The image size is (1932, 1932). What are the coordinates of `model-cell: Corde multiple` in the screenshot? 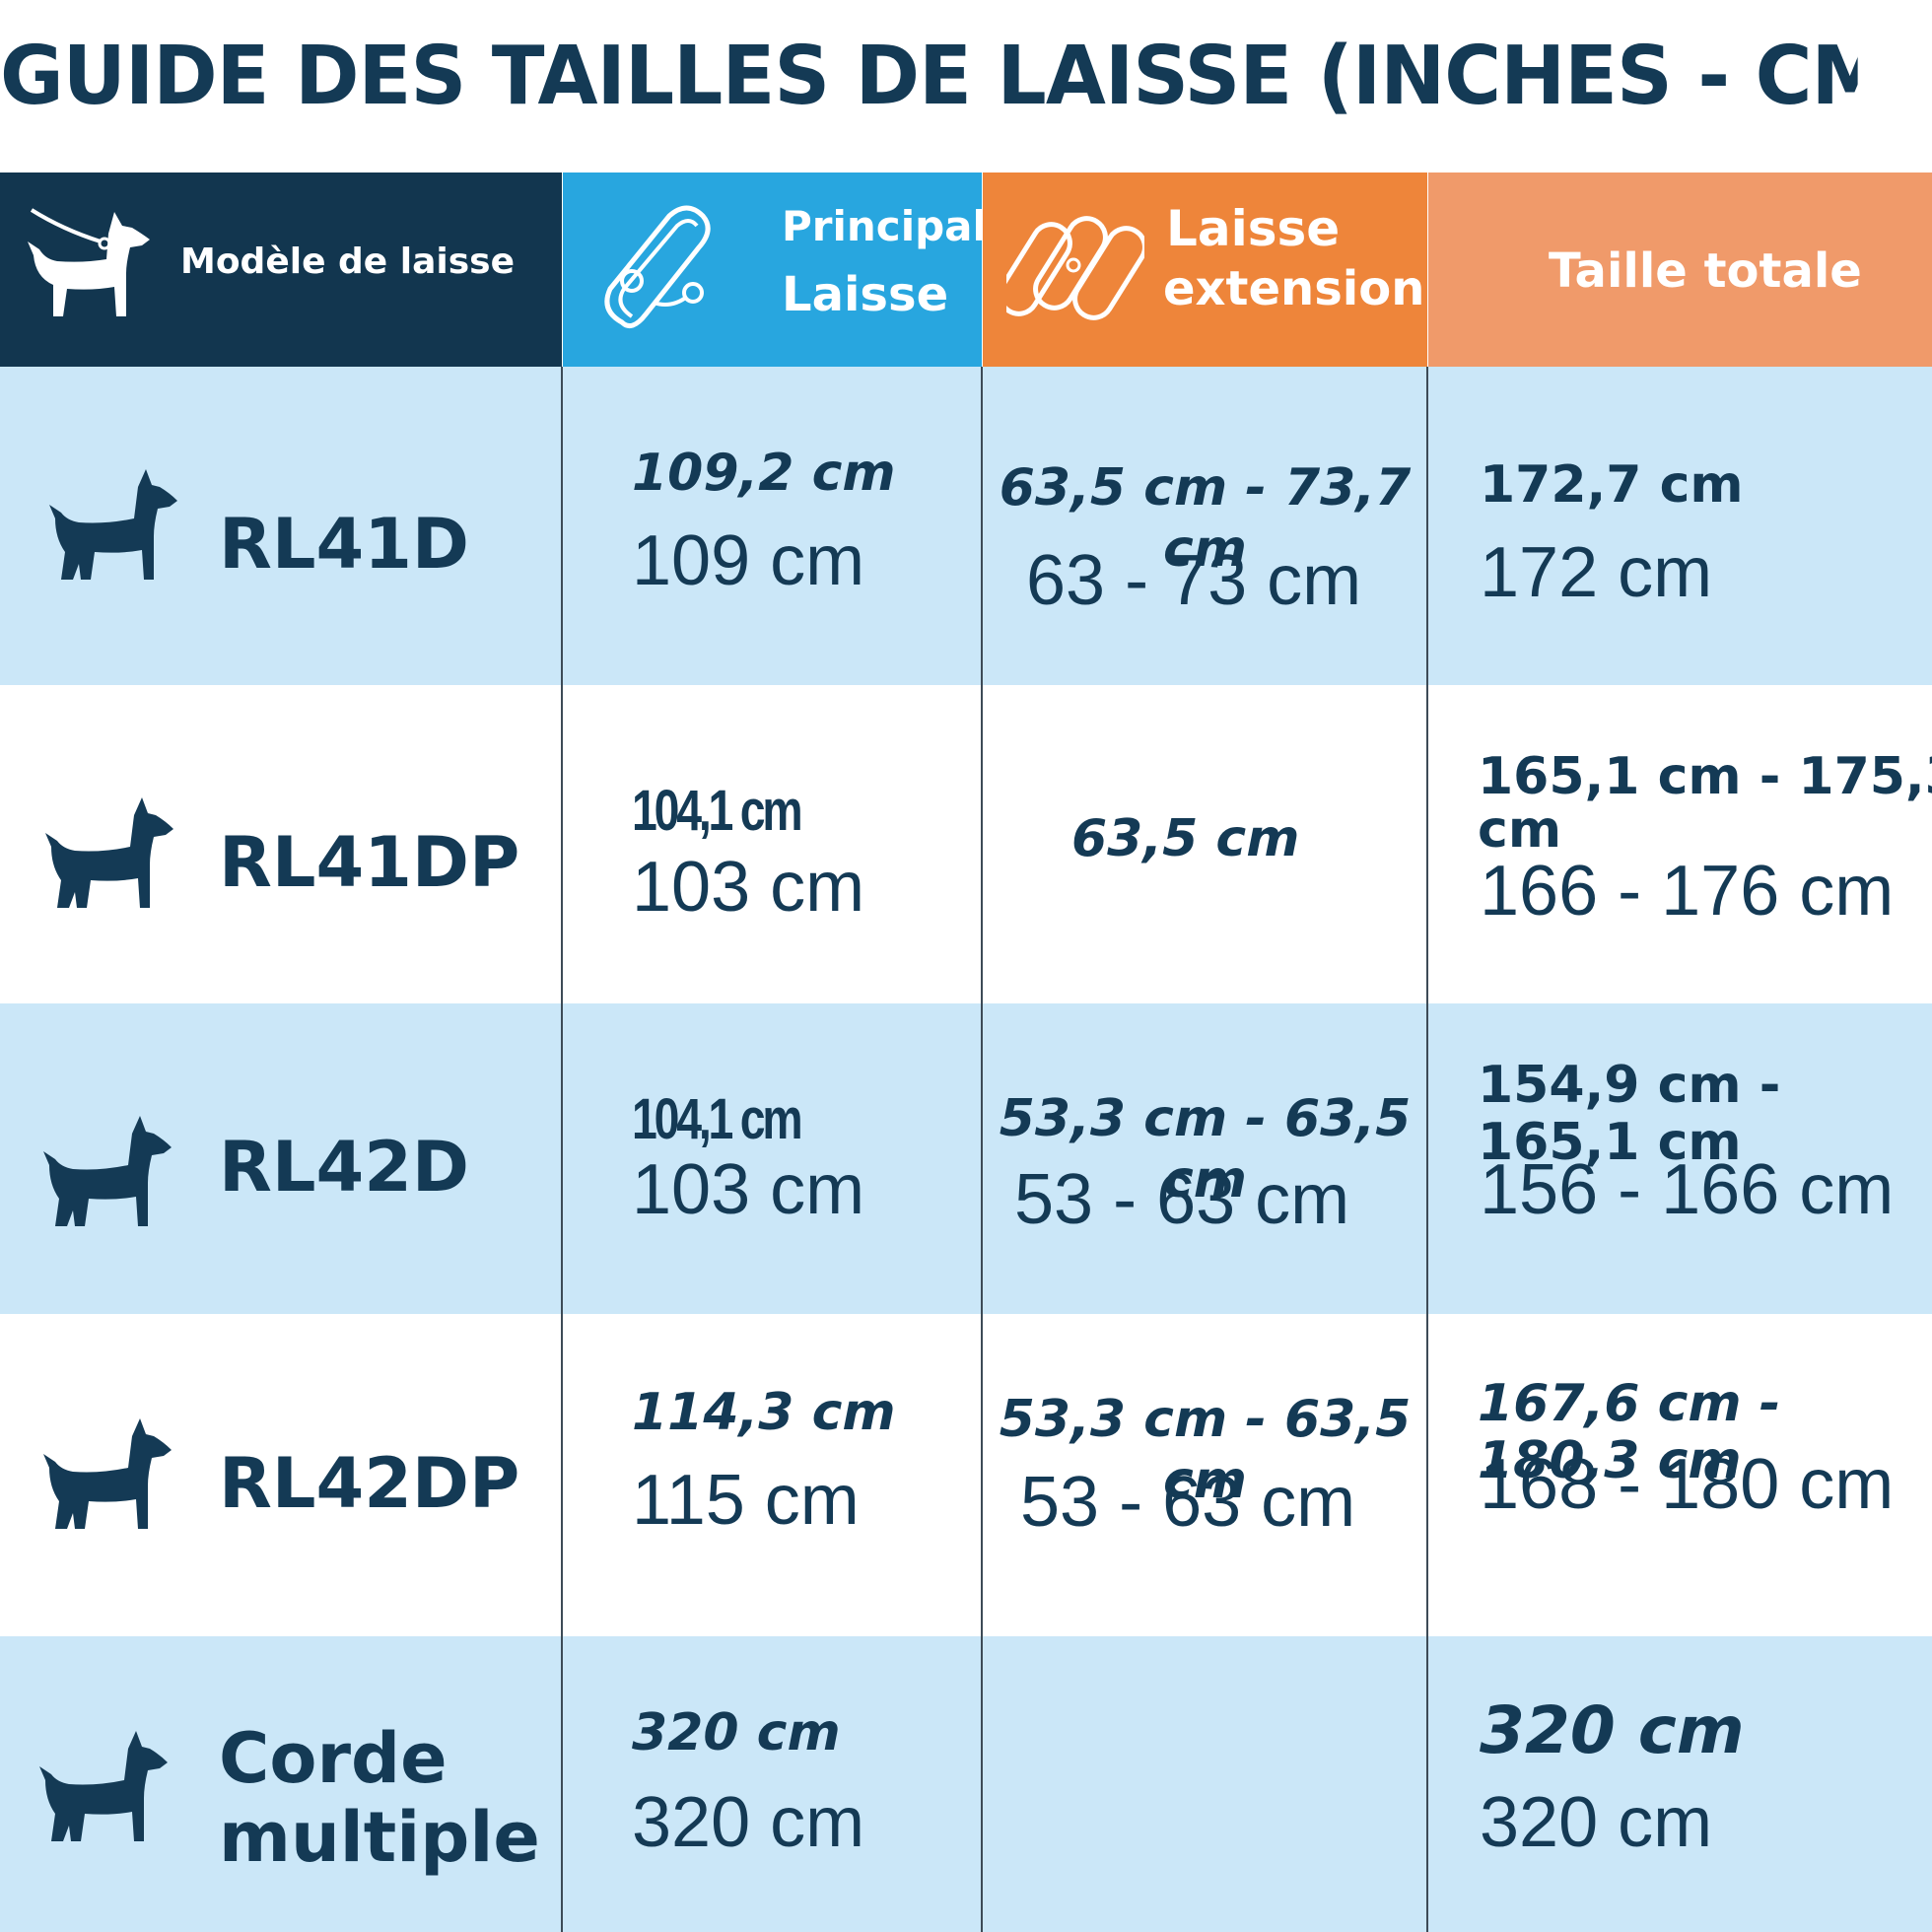 It's located at (281, 1784).